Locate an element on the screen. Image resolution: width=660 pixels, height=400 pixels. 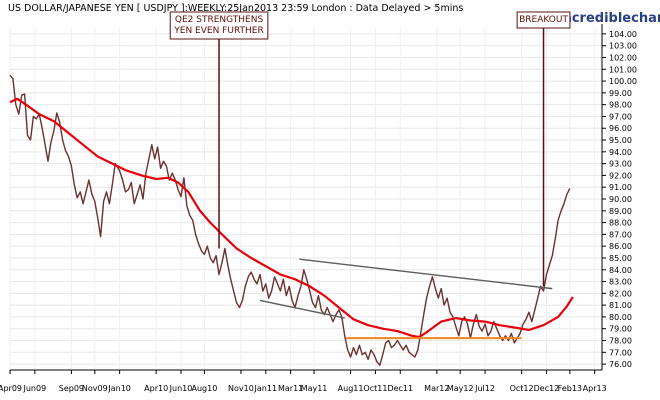
y-tick-label: 84.00 is located at coordinates (620, 270).